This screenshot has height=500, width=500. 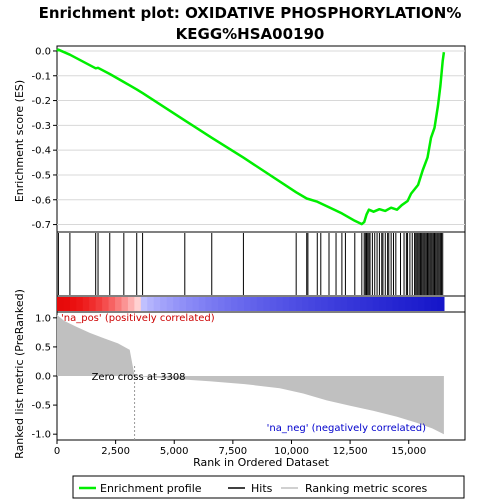 I want to click on x-tick-label: 15,000, so click(x=408, y=451).